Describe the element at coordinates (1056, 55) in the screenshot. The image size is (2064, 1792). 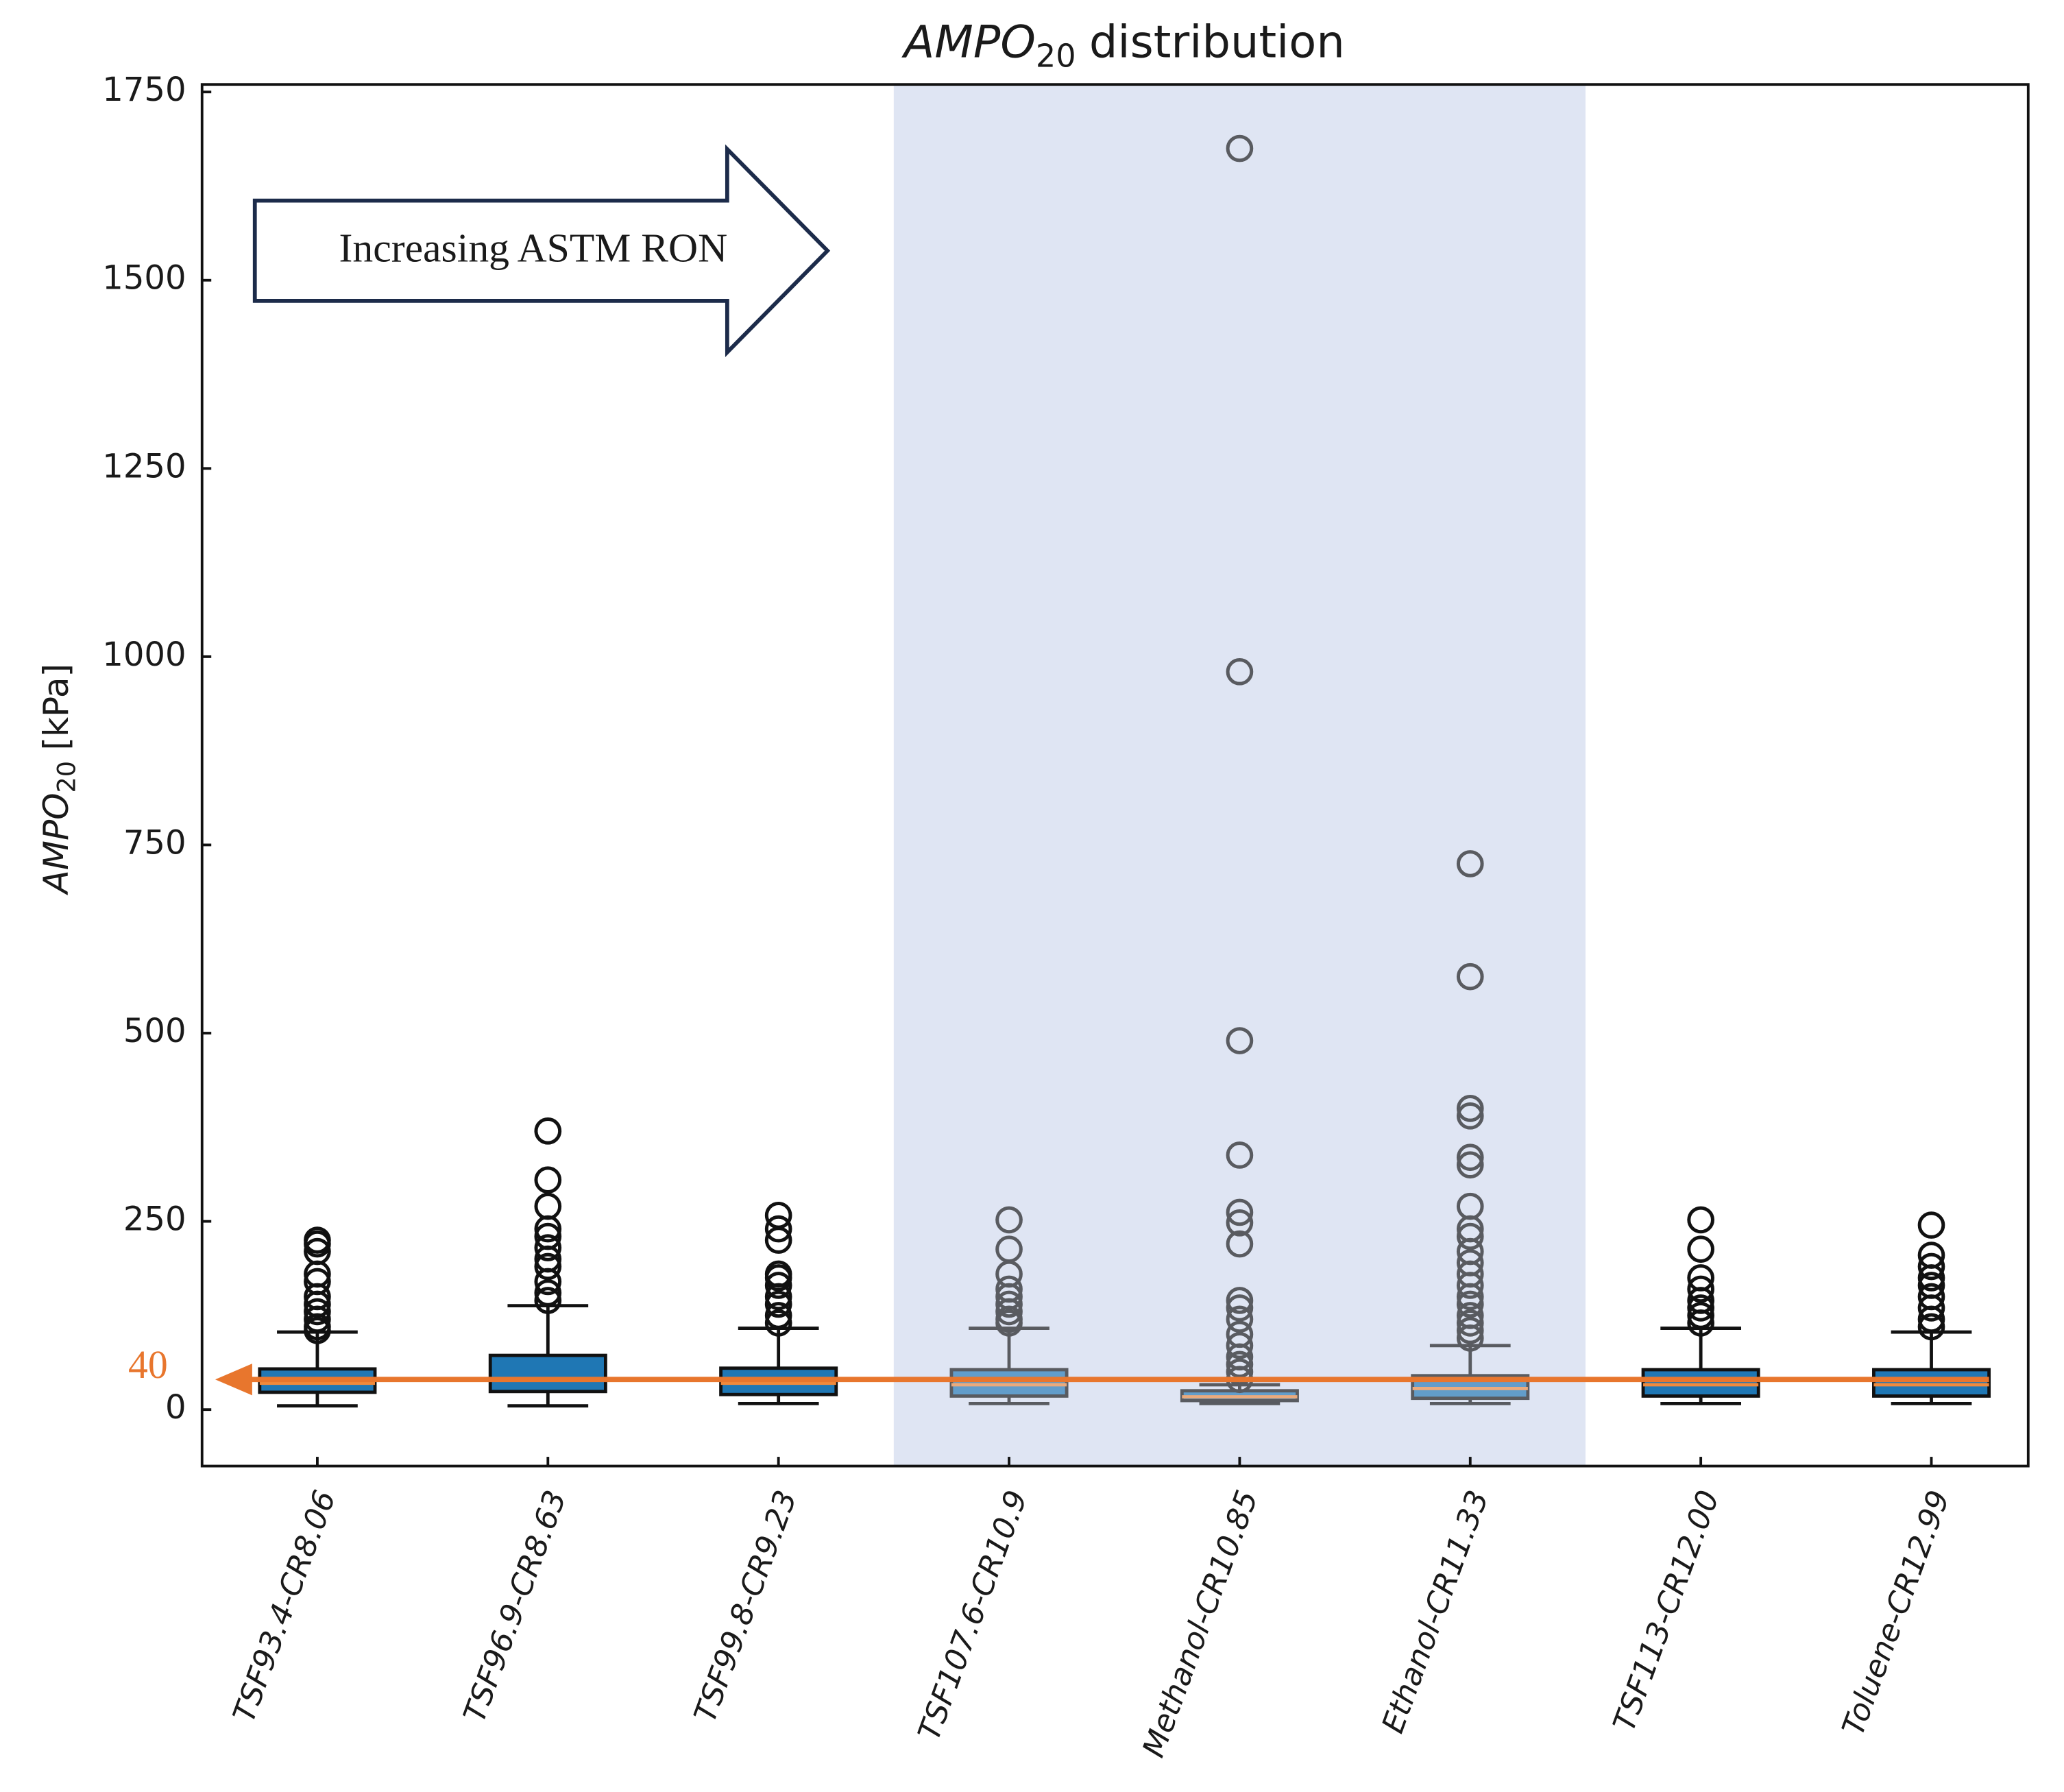
I see `title-sub: 20` at that location.